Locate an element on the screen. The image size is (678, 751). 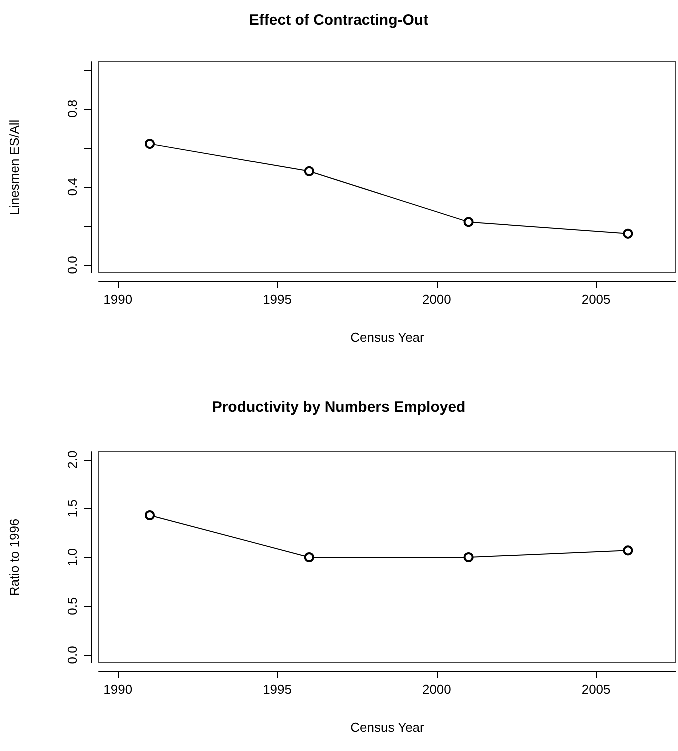
y-tick-label: 1.5 is located at coordinates (72, 509).